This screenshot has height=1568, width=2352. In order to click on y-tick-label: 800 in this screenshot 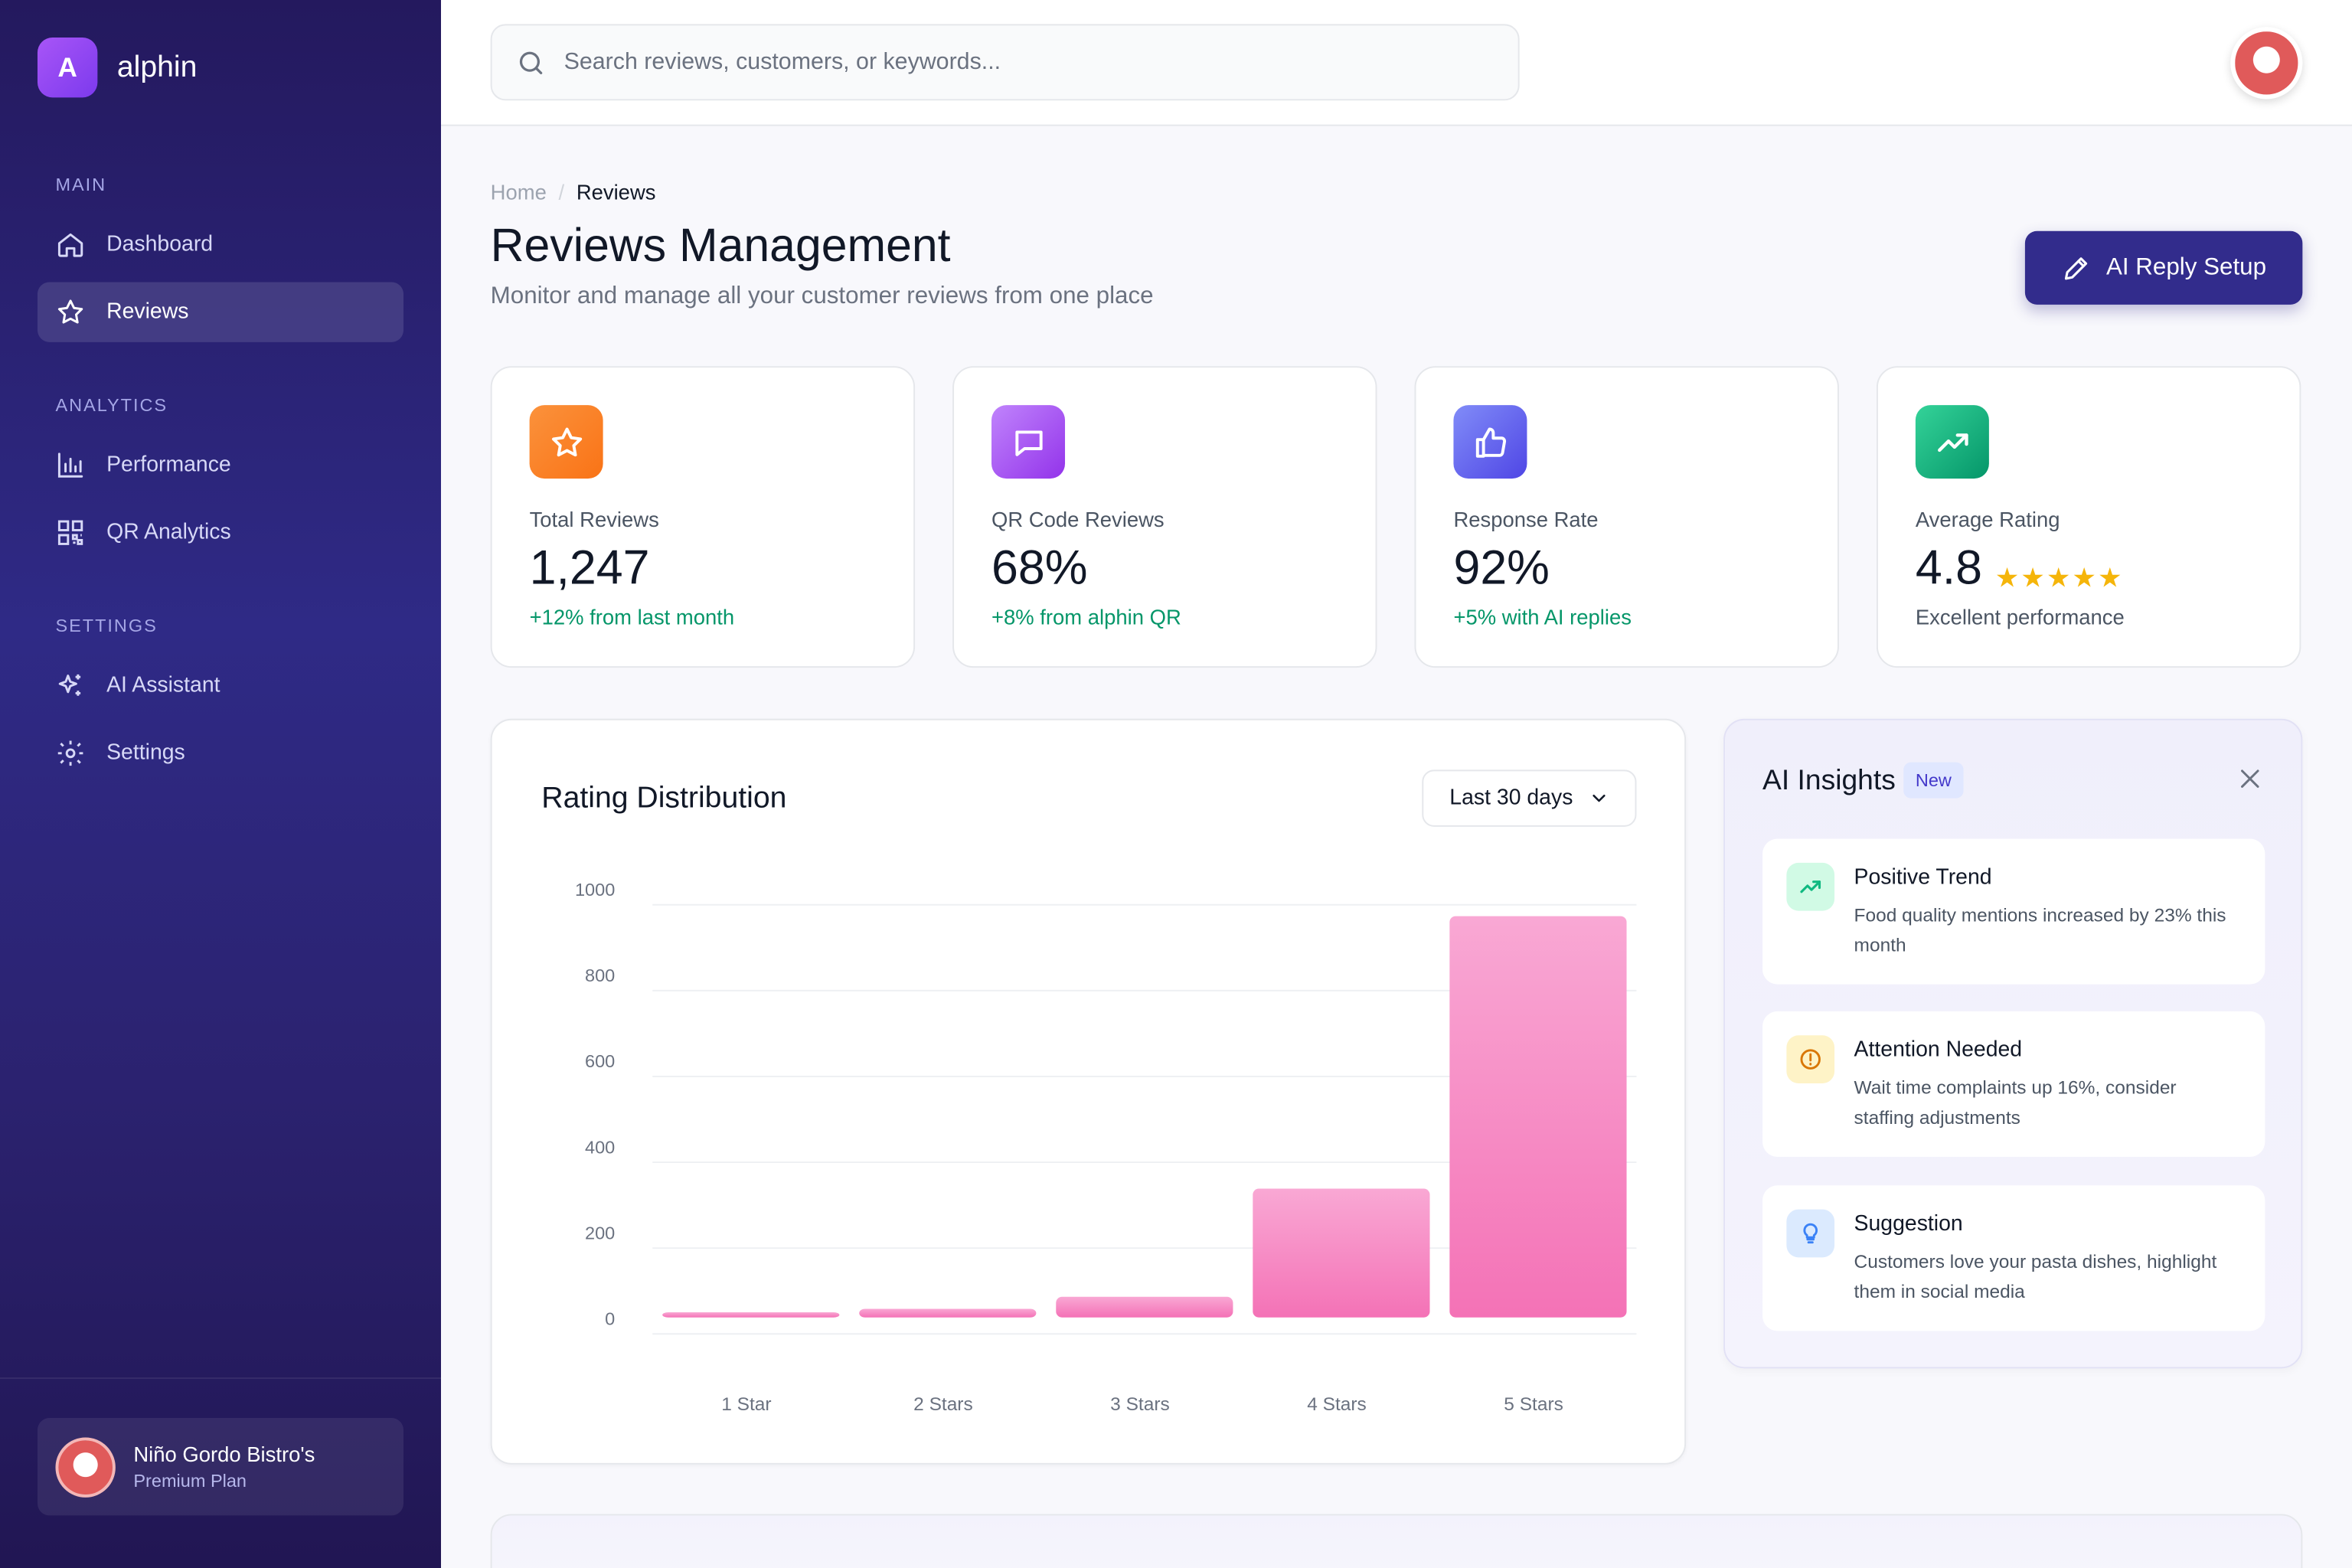, I will do `click(600, 975)`.